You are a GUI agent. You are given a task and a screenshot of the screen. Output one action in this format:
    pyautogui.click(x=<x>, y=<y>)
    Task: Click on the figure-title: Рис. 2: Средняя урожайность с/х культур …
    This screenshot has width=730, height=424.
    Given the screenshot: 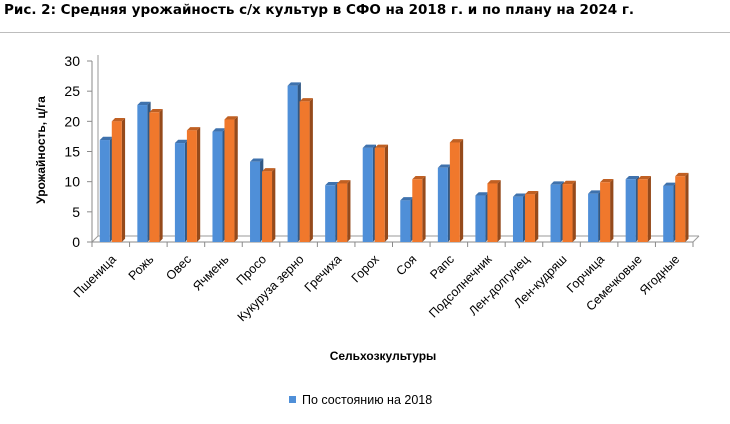 What is the action you would take?
    pyautogui.click(x=319, y=10)
    